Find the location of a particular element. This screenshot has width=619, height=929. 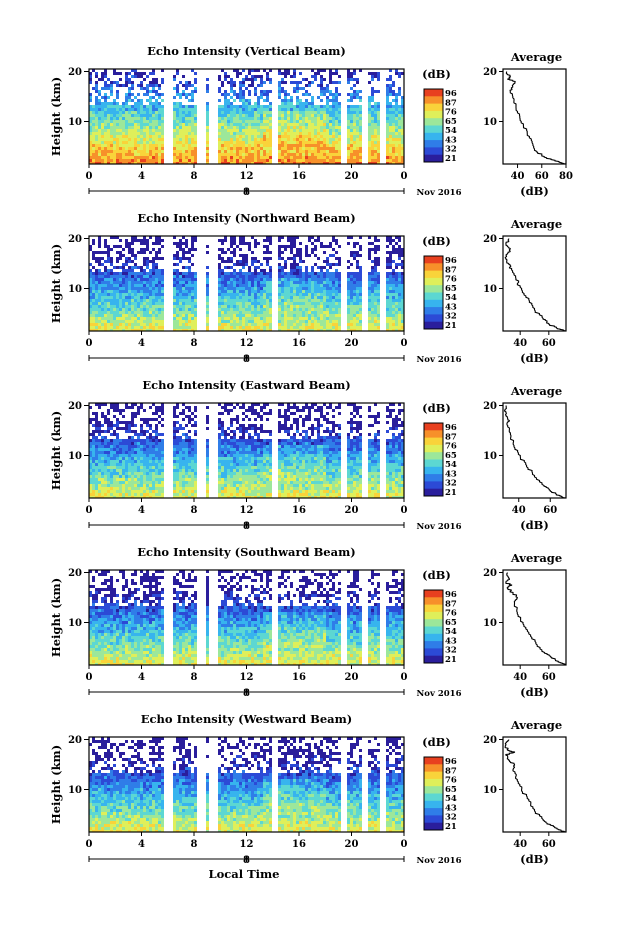

colorbar-swatch is located at coordinates (433, 318).